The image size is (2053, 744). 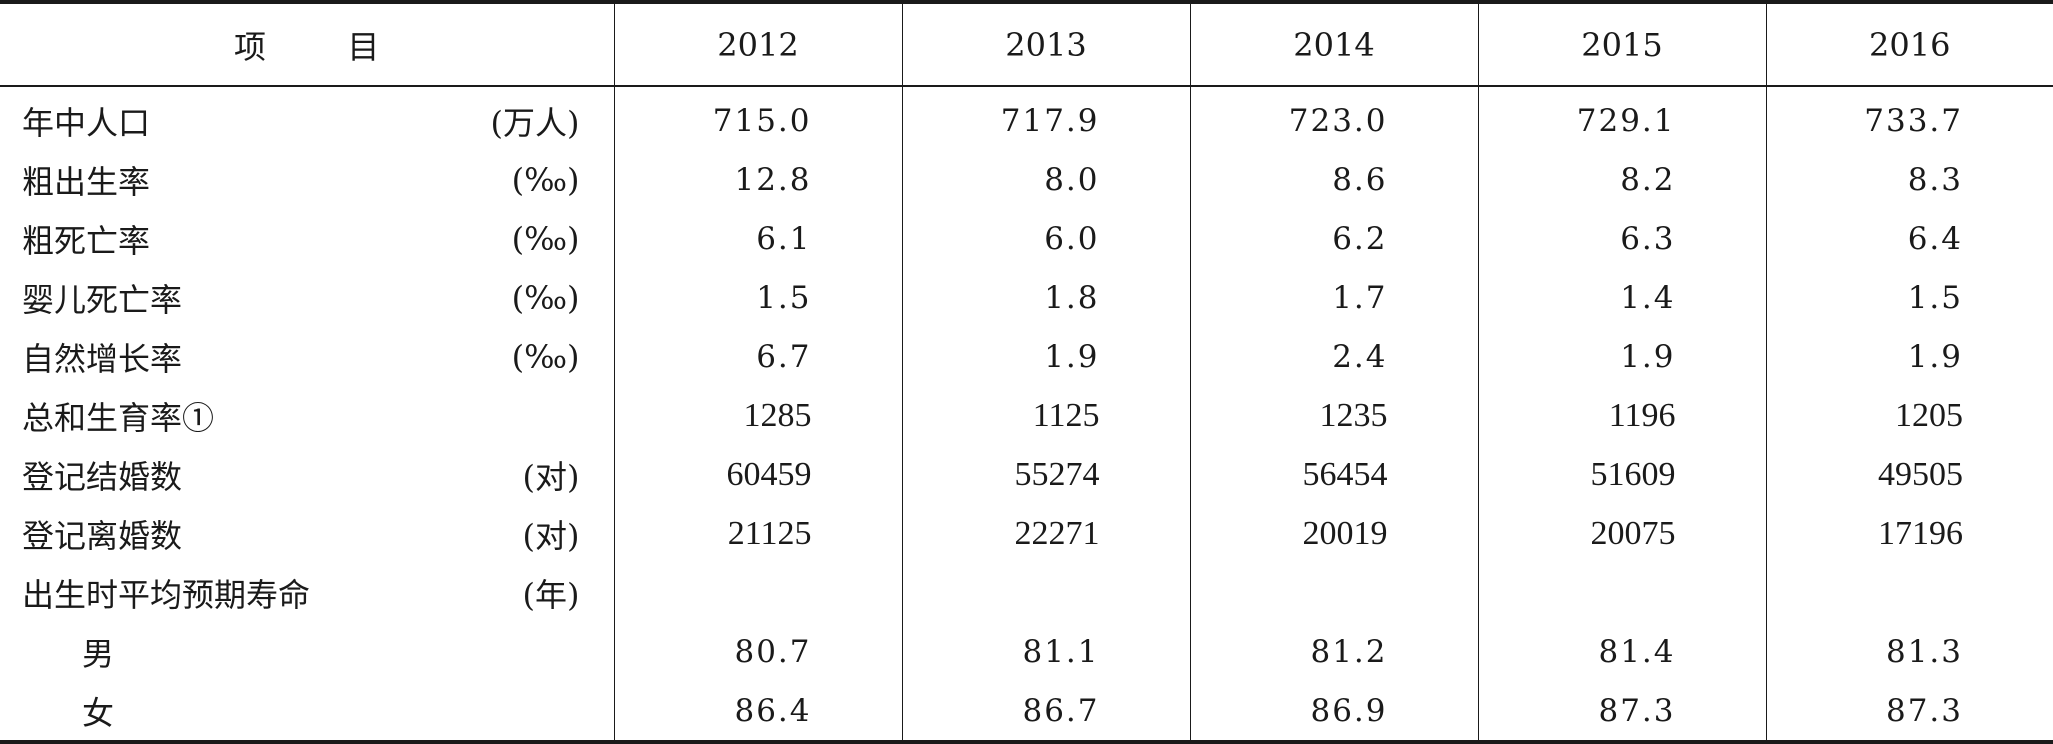 I want to click on row-value-cell: 8.2, so click(x=1621, y=179).